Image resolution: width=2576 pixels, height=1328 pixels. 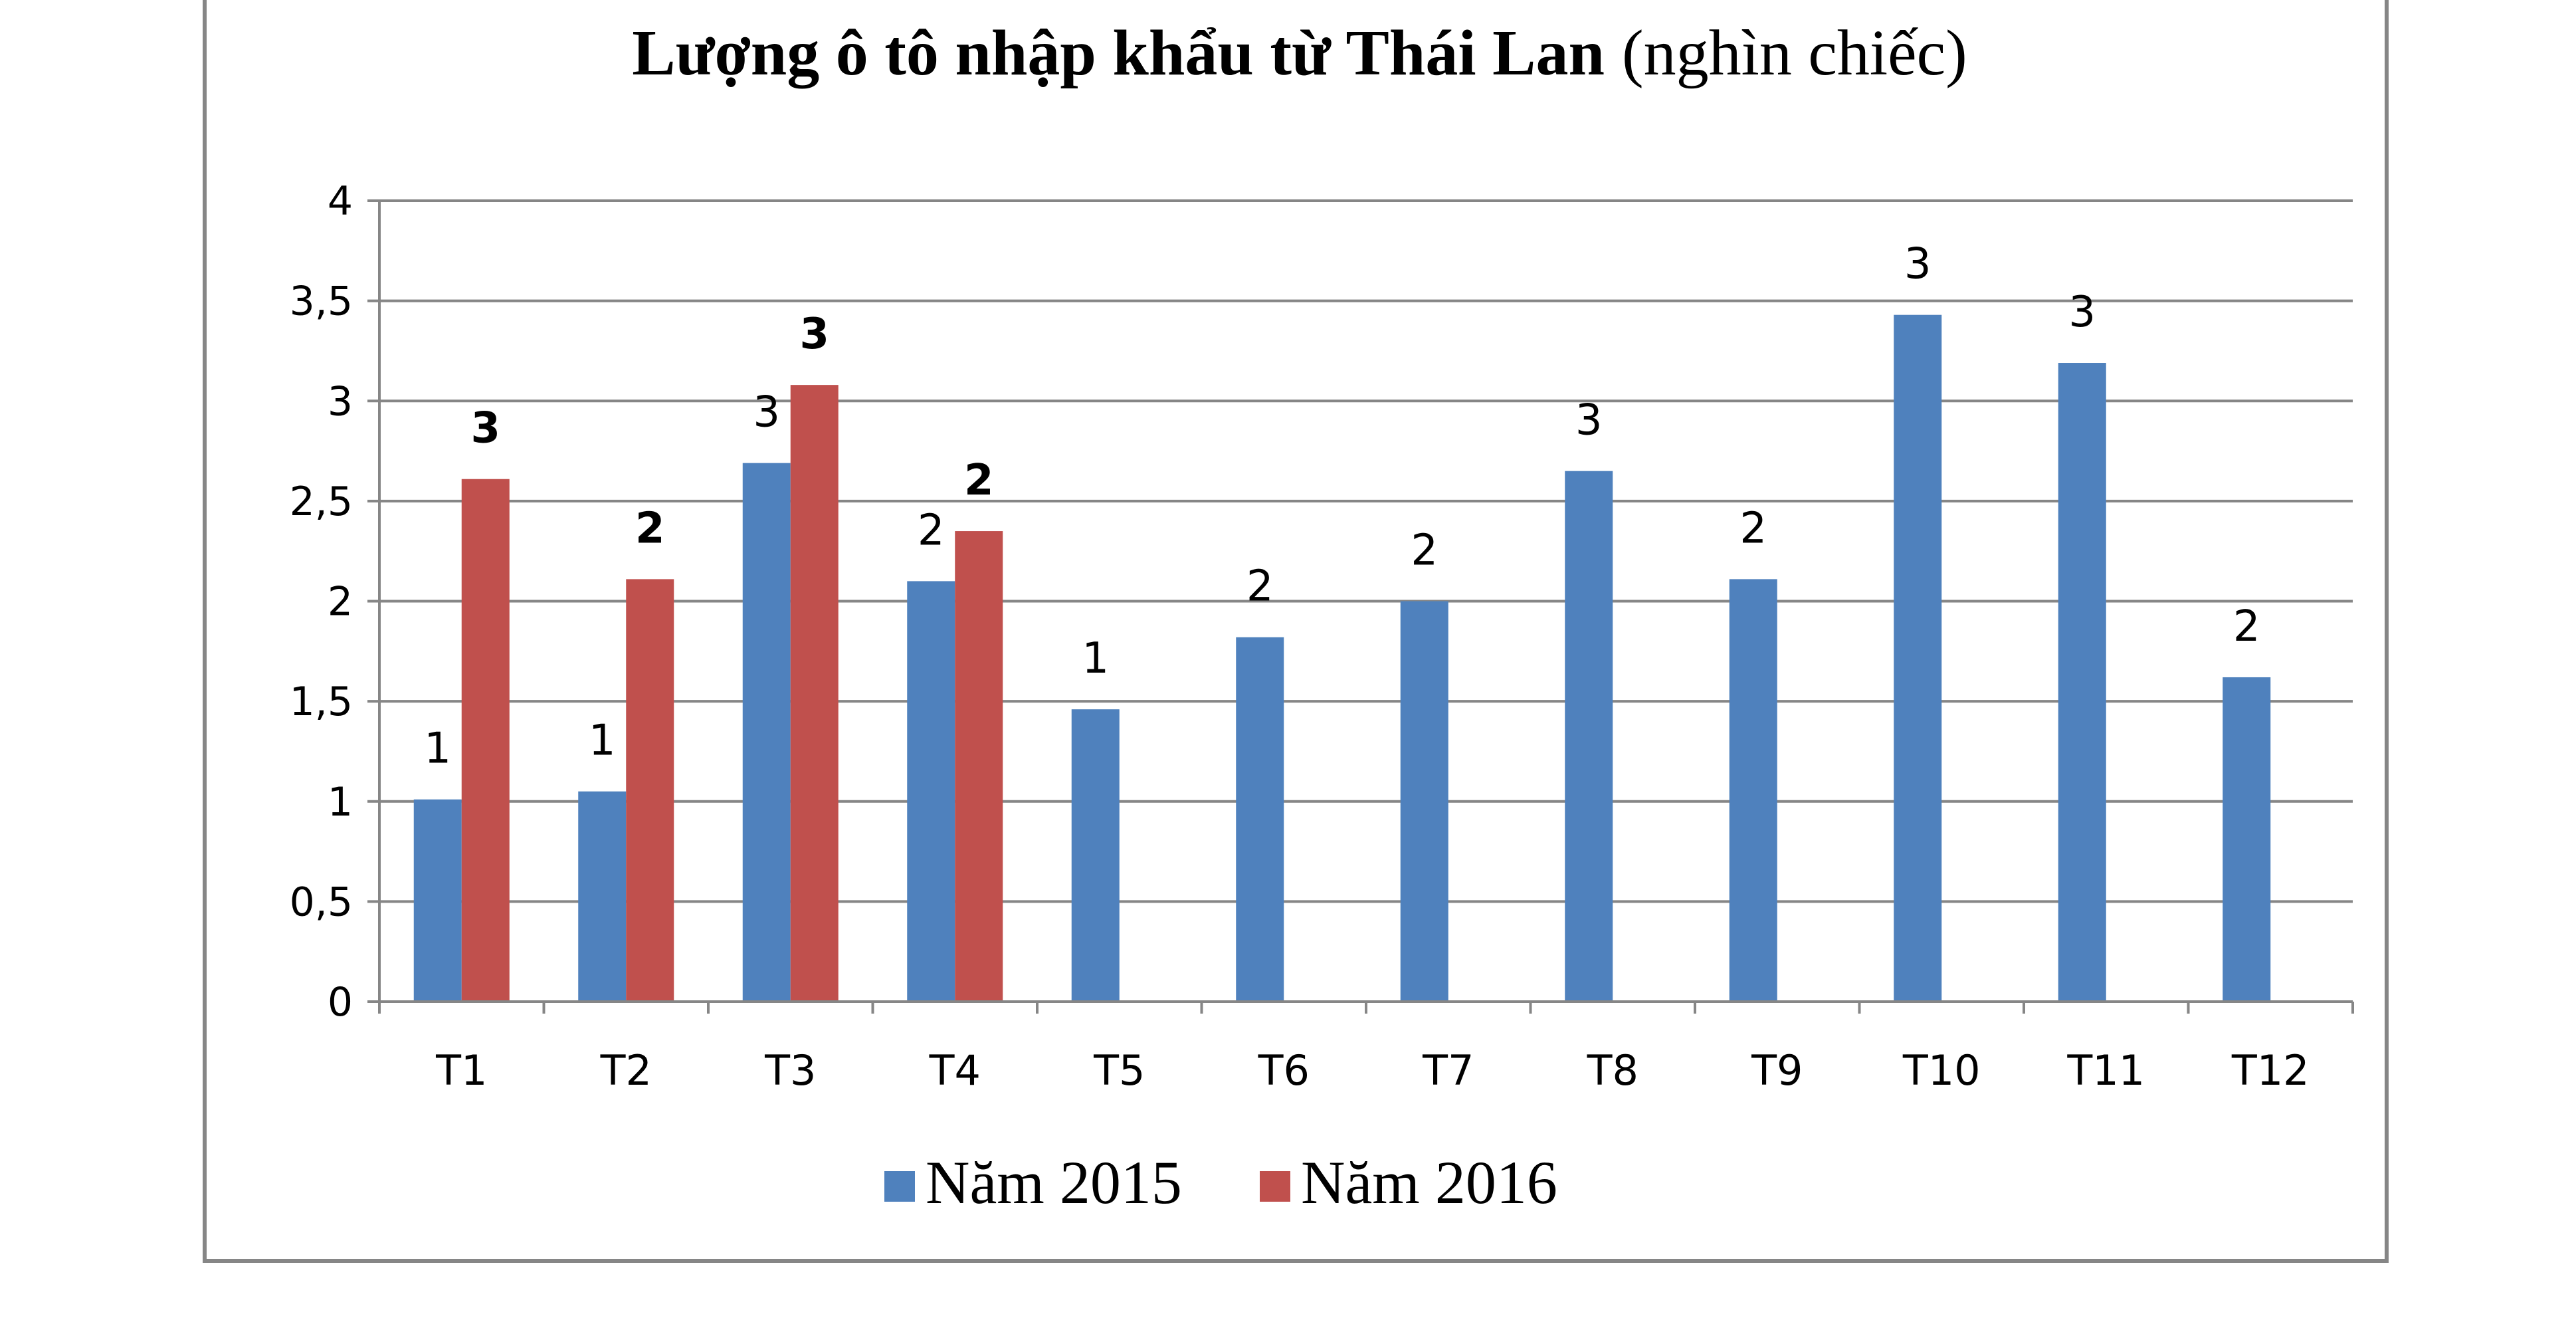 I want to click on x-tick-label: T12, so click(x=2270, y=1070).